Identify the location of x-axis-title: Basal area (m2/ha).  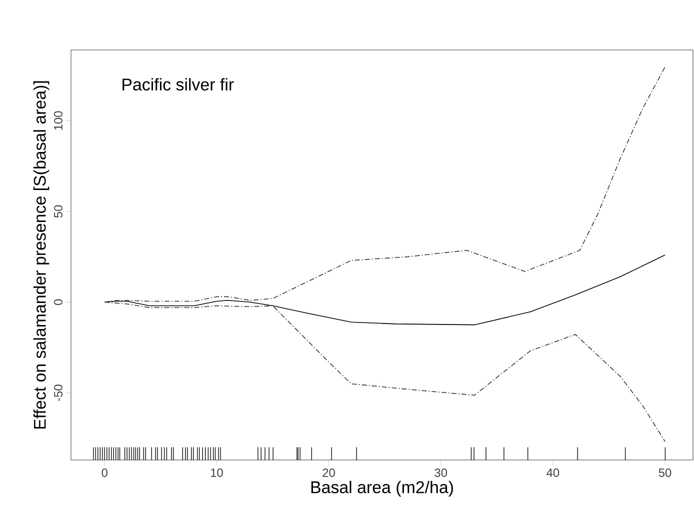
(382, 488).